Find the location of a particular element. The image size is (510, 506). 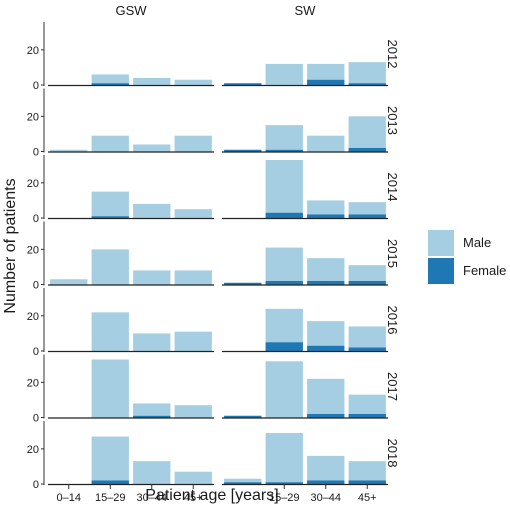

y-tick-label-2012-0: 0 is located at coordinates (36, 86).